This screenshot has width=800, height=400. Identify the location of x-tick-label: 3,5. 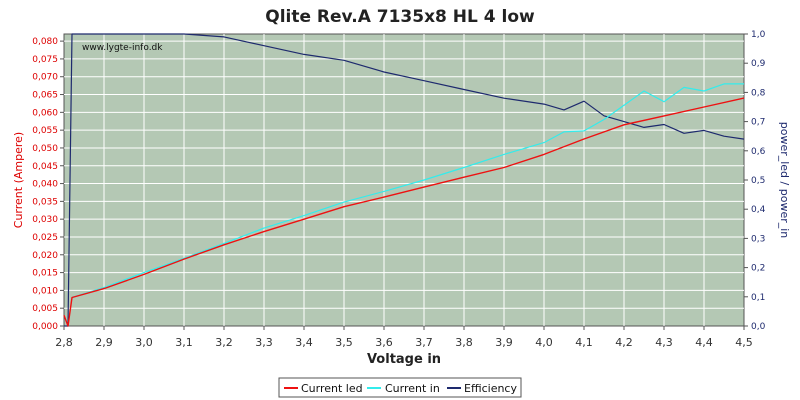
(344, 342).